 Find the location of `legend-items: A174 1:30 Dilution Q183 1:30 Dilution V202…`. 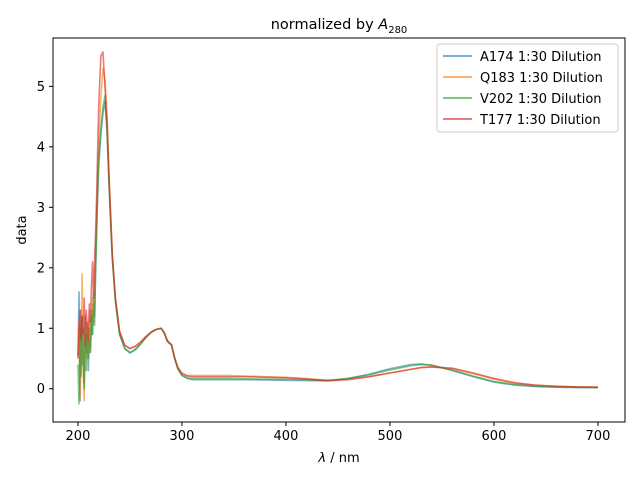

legend-items: A174 1:30 Dilution Q183 1:30 Dilution V202… is located at coordinates (523, 89).